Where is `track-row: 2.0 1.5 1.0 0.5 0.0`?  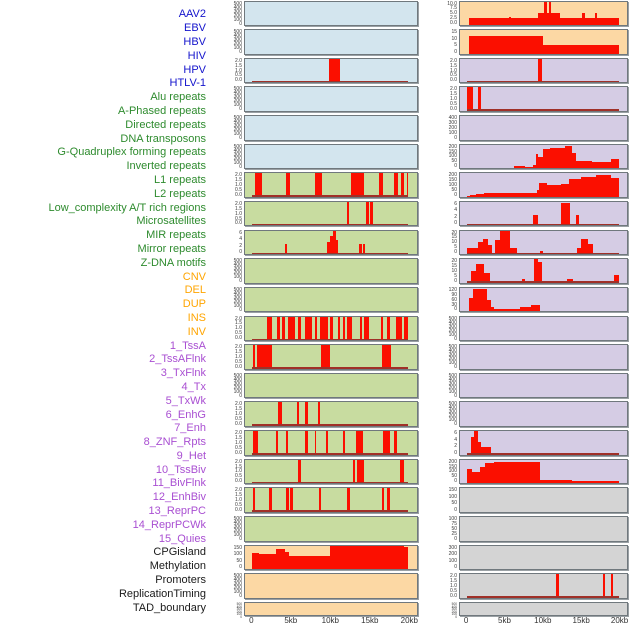 track-row: 2.0 1.5 1.0 0.5 0.0 is located at coordinates (320, 213).